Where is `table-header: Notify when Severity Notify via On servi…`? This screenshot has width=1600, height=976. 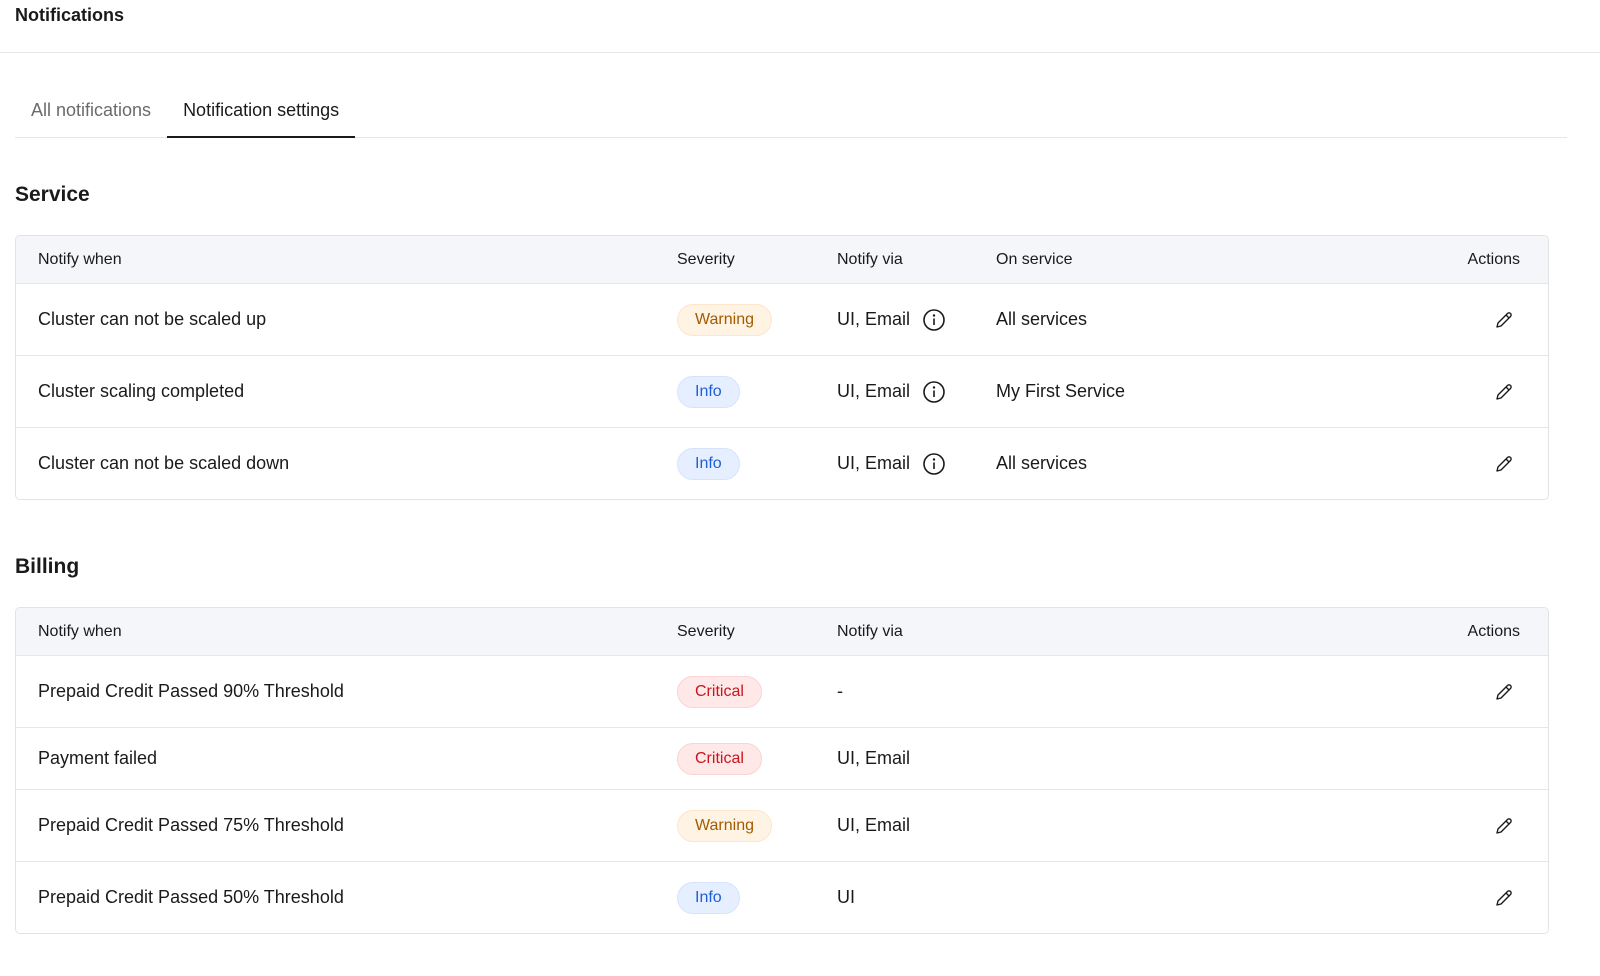
table-header: Notify when Severity Notify via On servi… is located at coordinates (782, 259).